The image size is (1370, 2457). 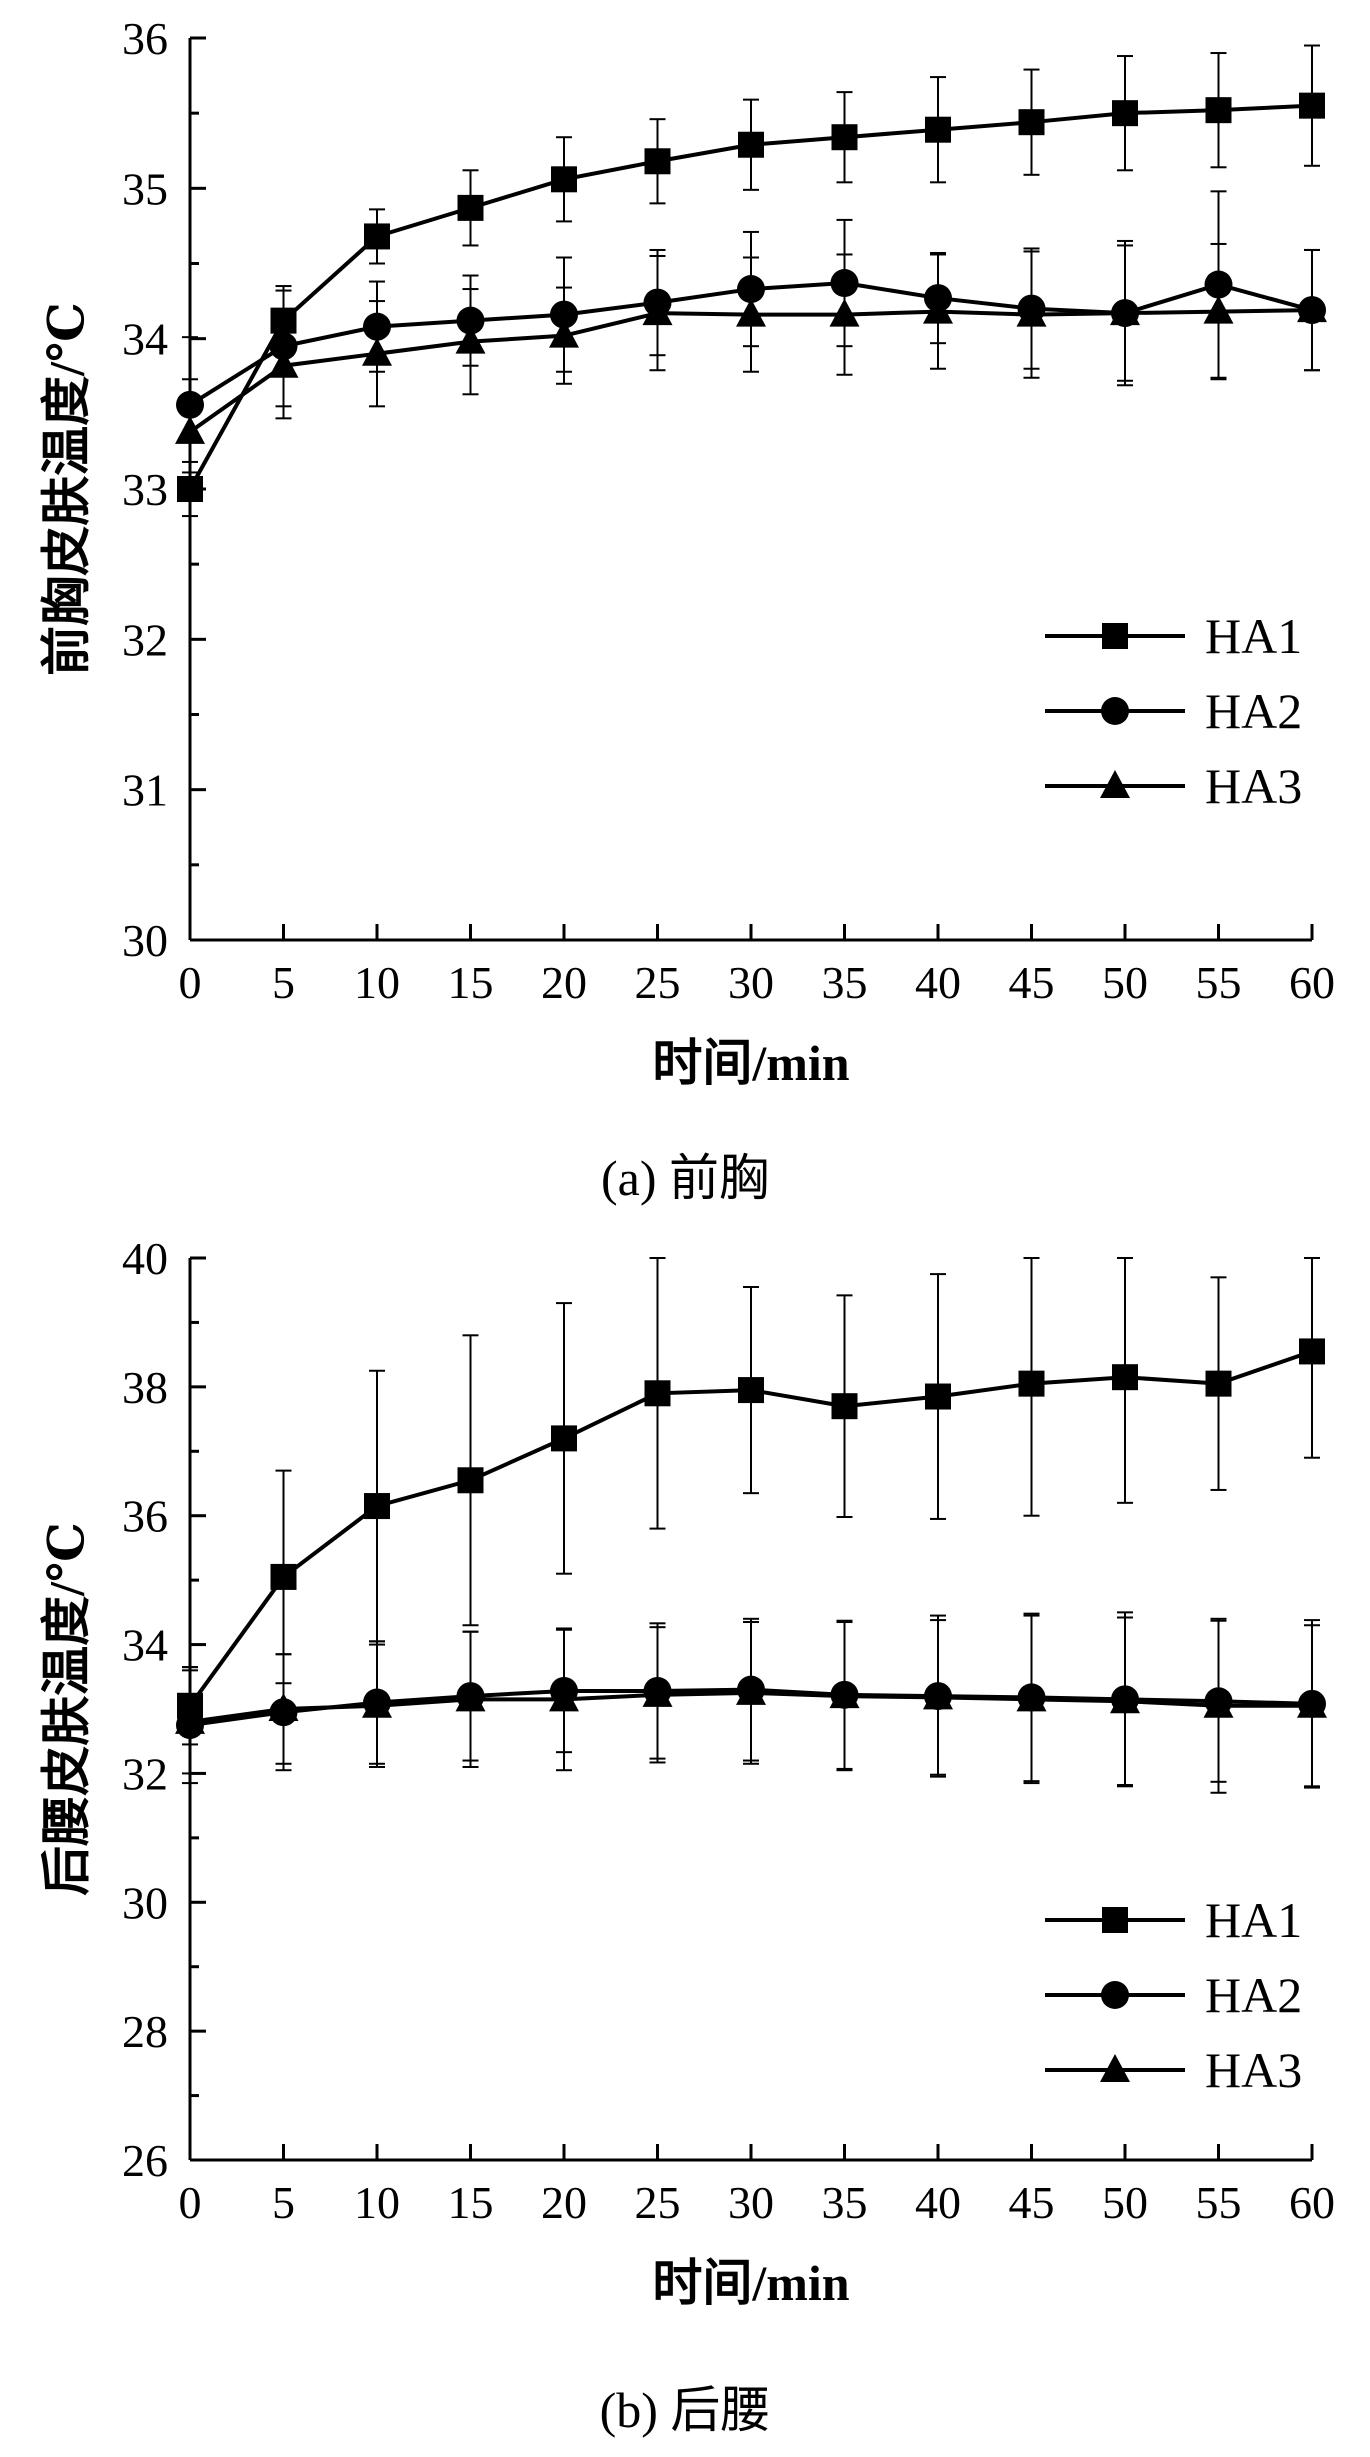 What do you see at coordinates (145, 2031) in the screenshot?
I see `y-tick-label: 28` at bounding box center [145, 2031].